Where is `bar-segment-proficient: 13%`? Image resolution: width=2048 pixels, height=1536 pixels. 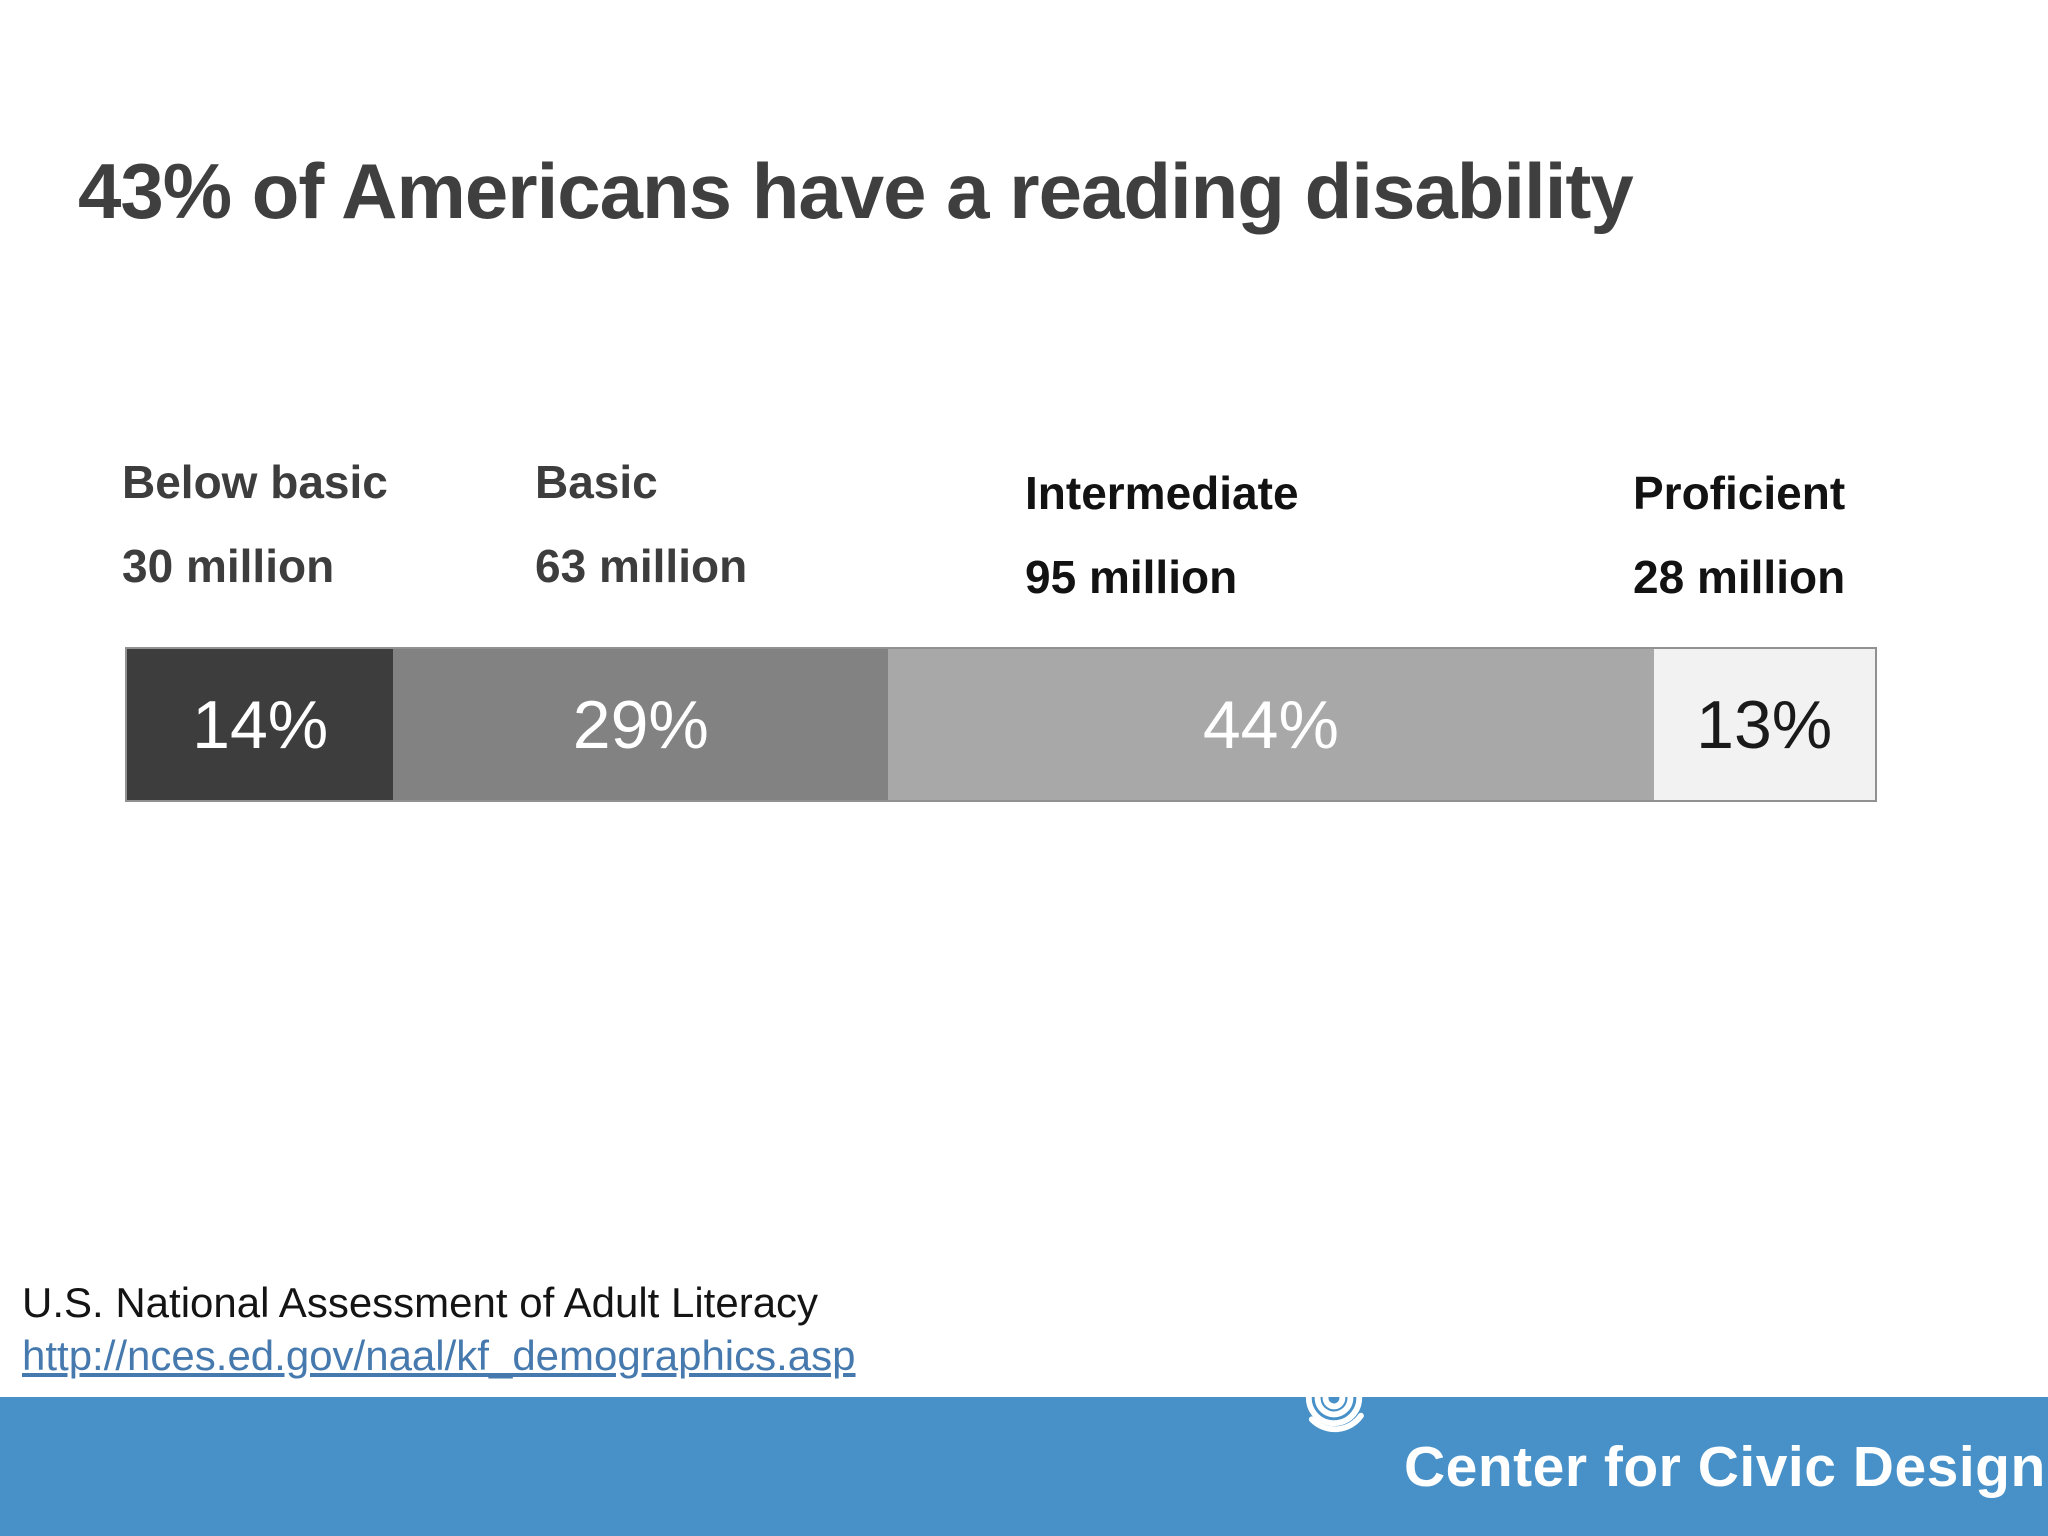 bar-segment-proficient: 13% is located at coordinates (1764, 724).